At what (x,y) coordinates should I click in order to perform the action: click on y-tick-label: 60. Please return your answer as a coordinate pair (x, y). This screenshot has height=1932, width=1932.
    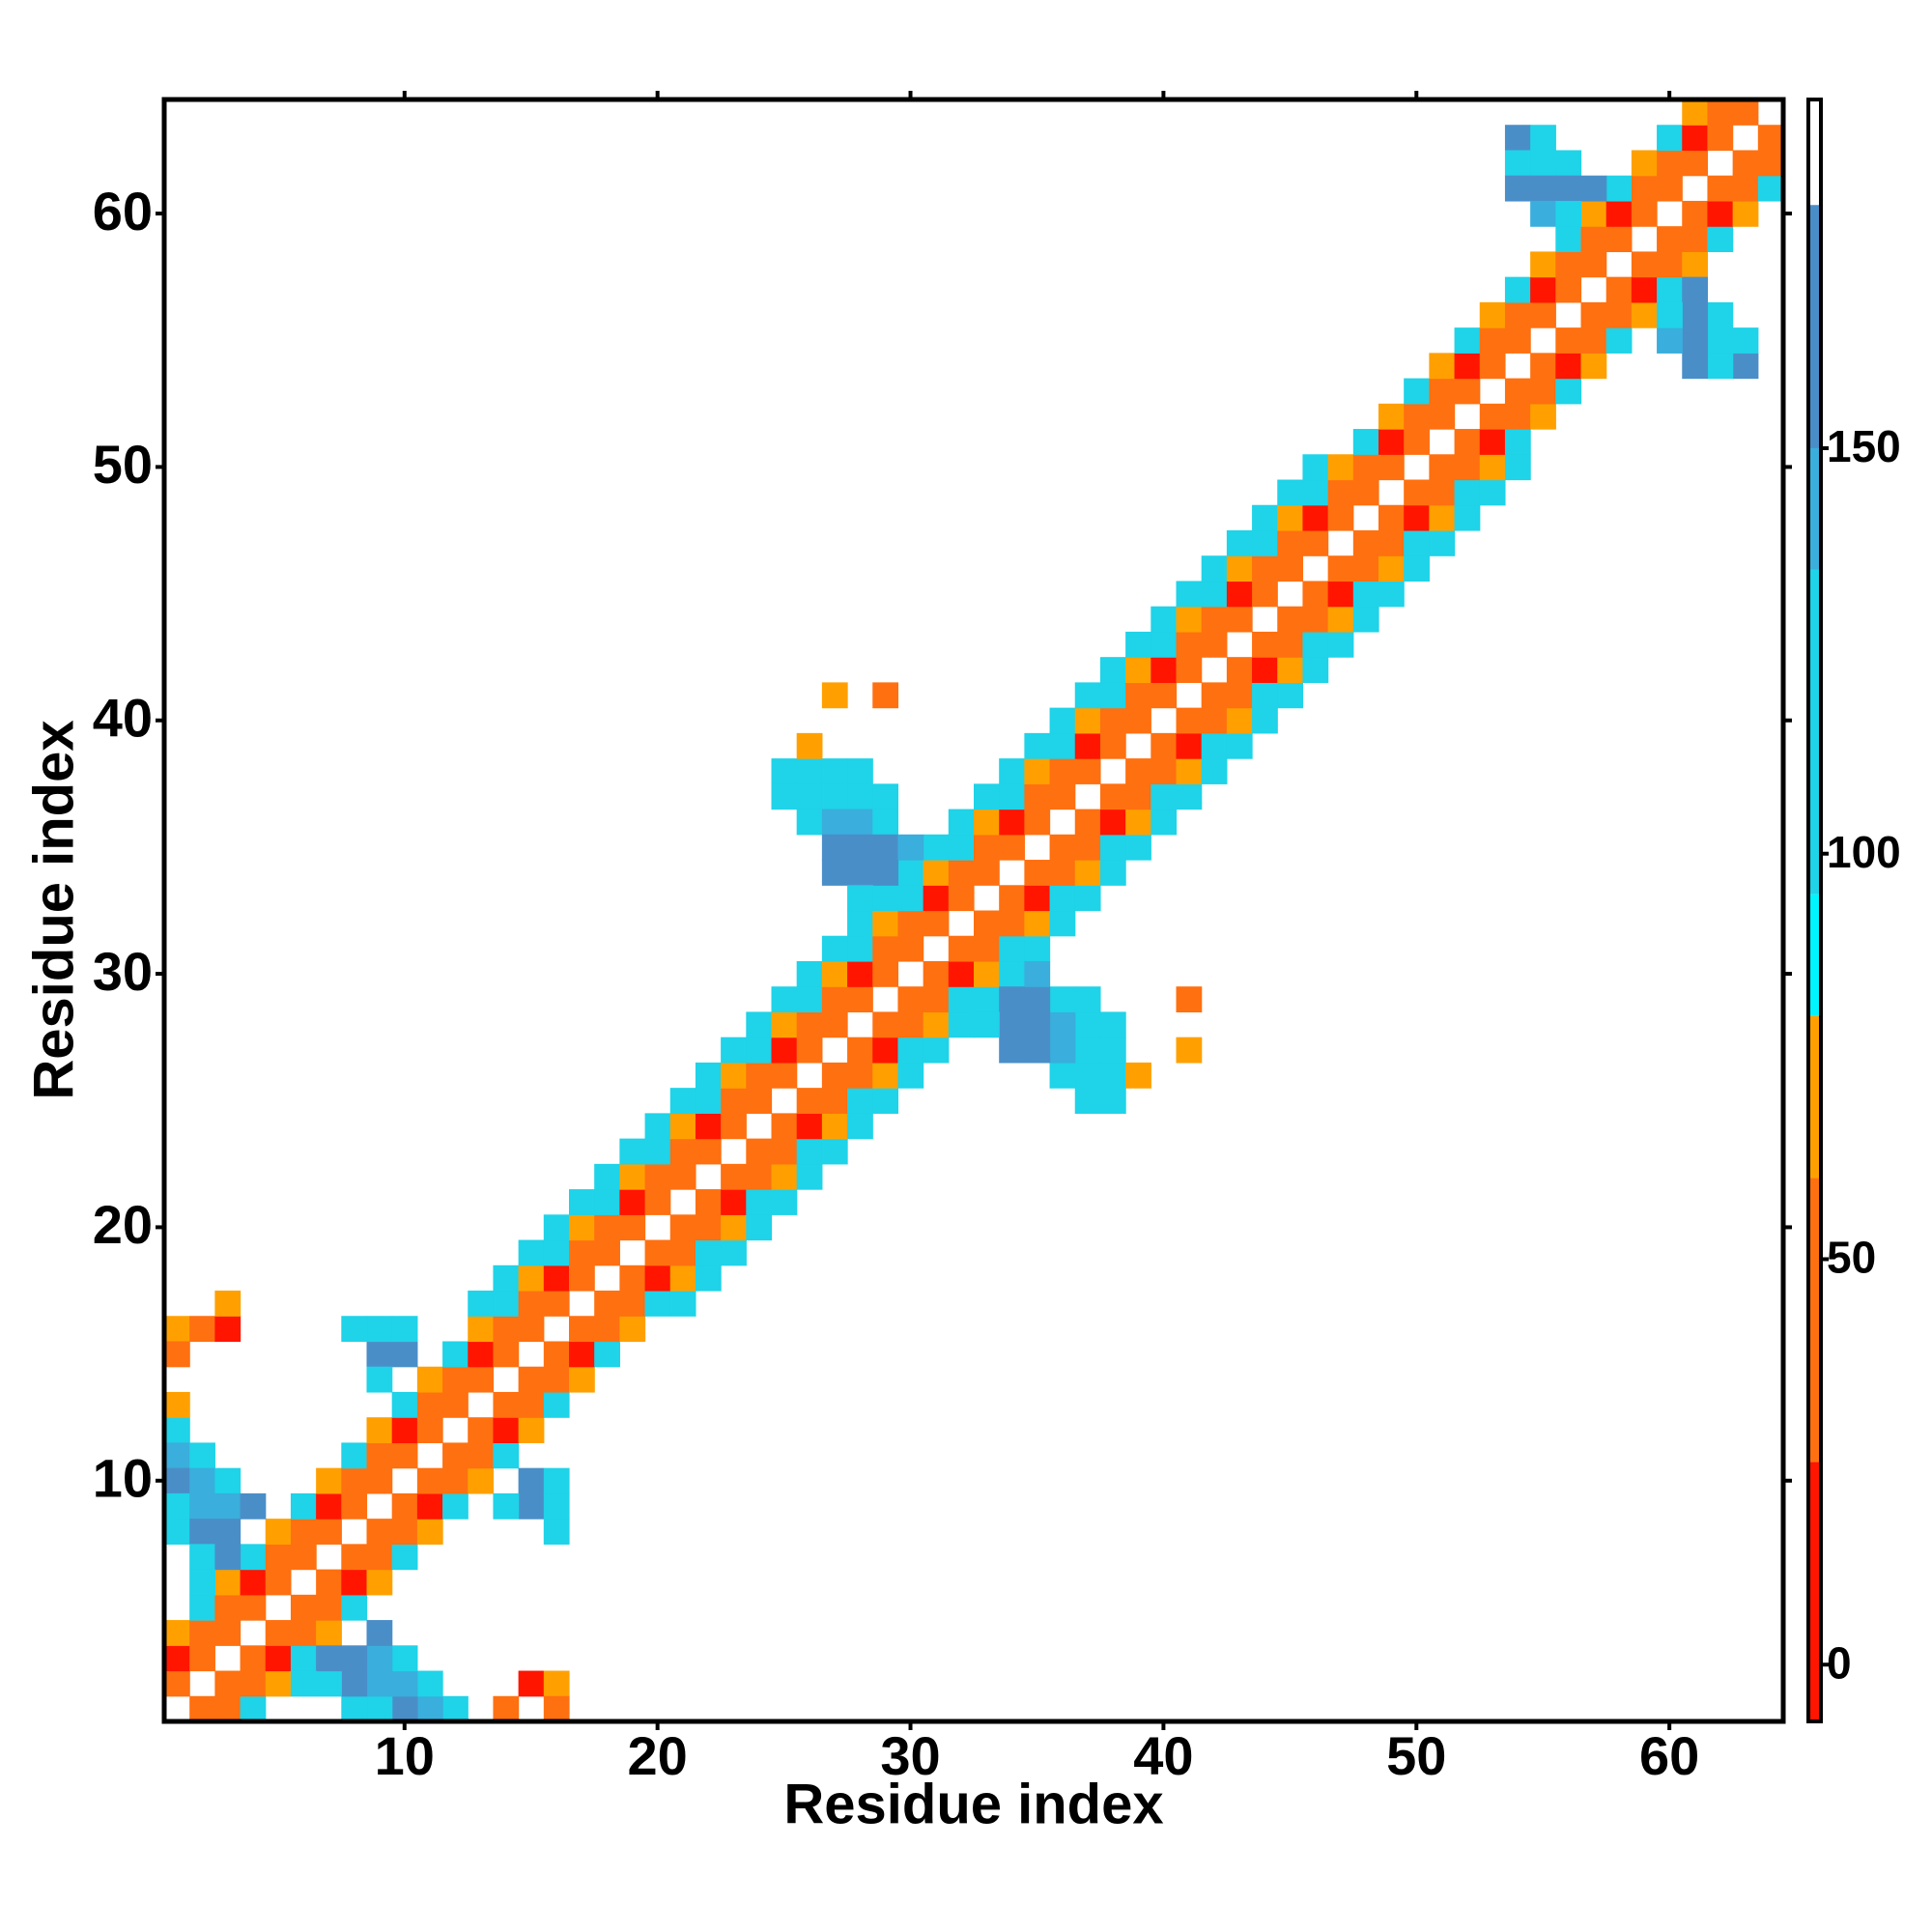
    Looking at the image, I should click on (123, 211).